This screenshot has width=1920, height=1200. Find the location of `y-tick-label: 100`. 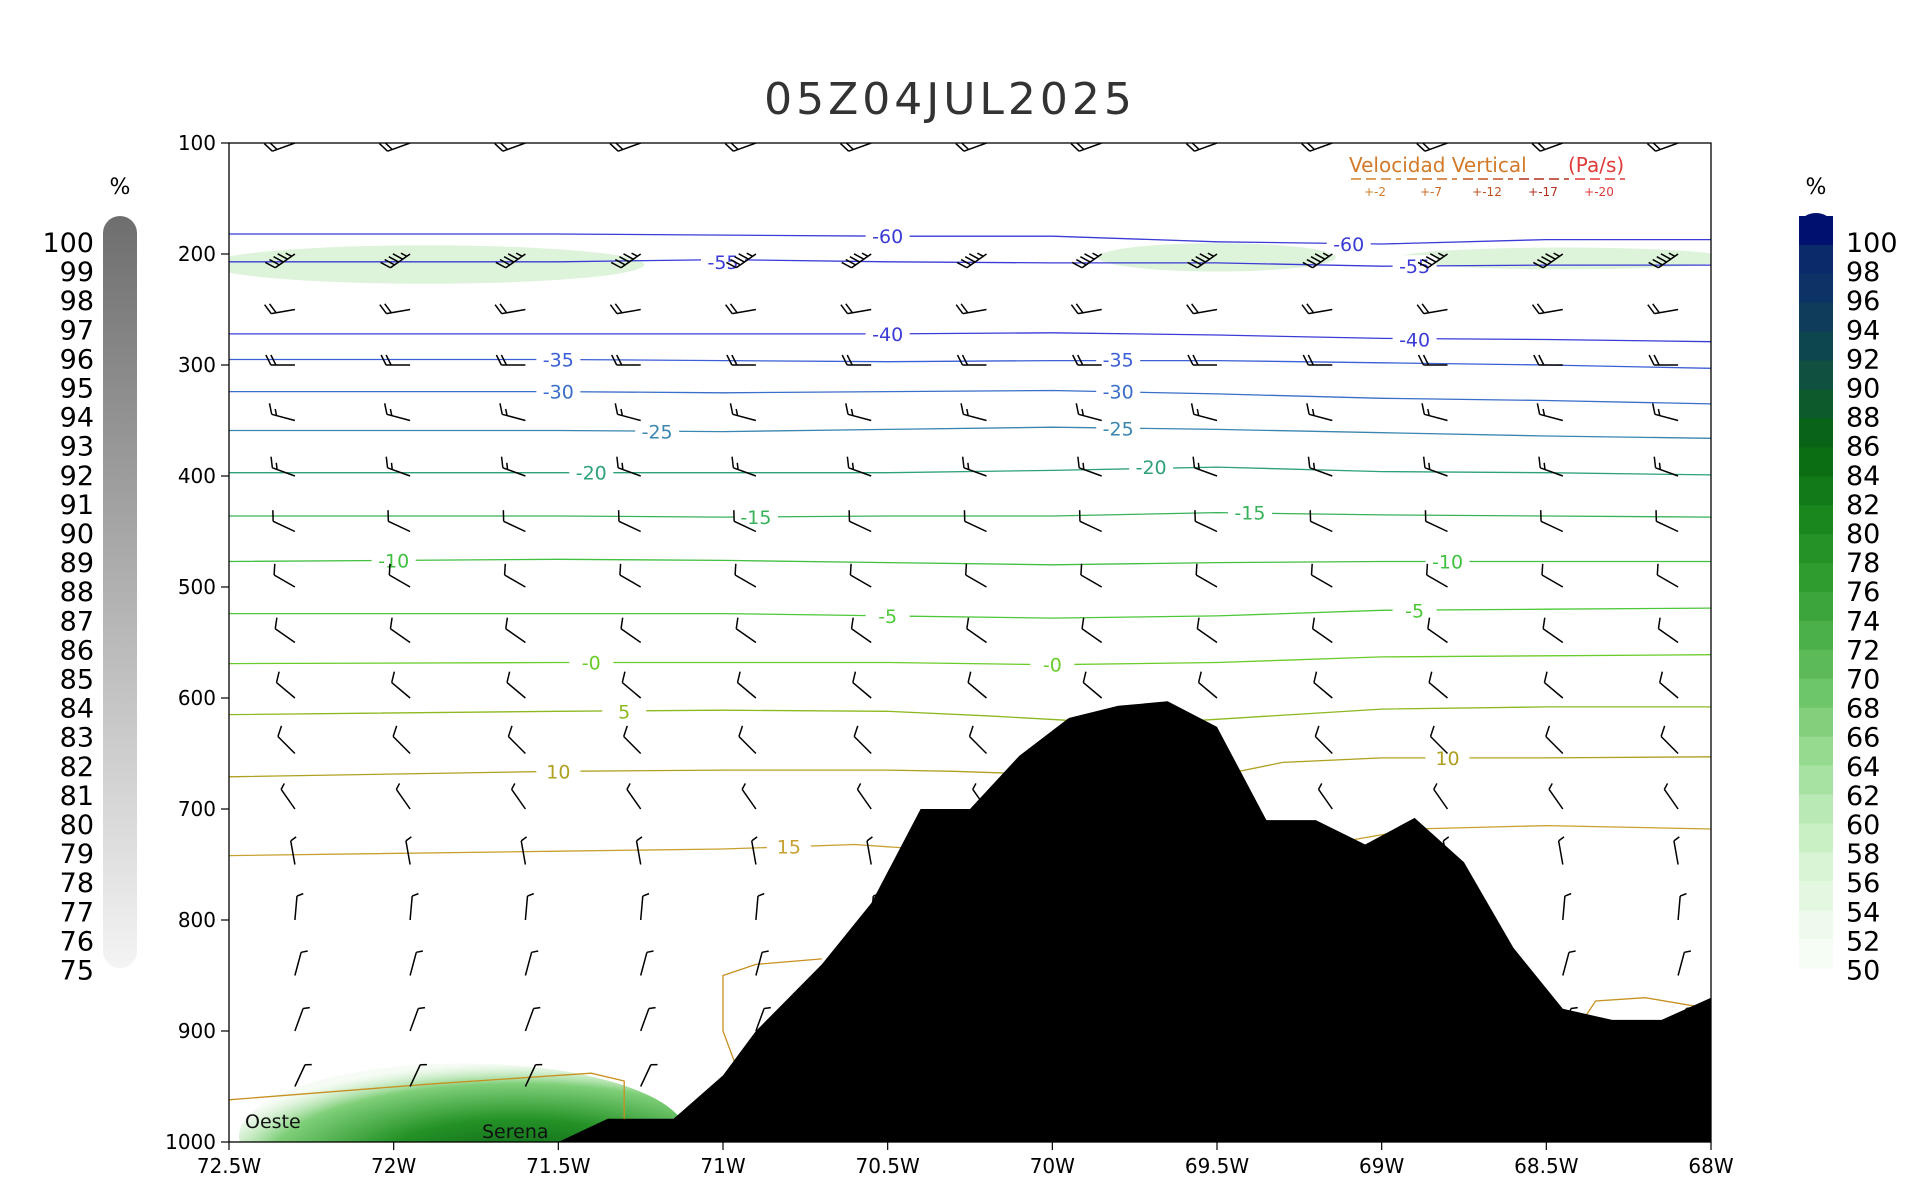

y-tick-label: 100 is located at coordinates (197, 143).